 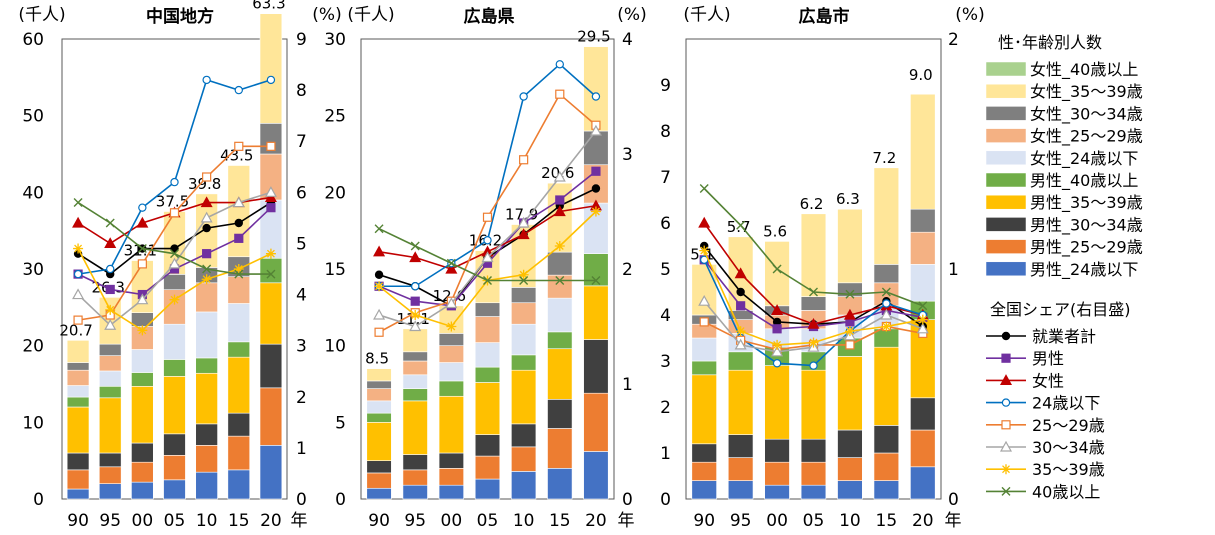 What do you see at coordinates (236, 156) in the screenshot?
I see `bar-total-label: 43.5` at bounding box center [236, 156].